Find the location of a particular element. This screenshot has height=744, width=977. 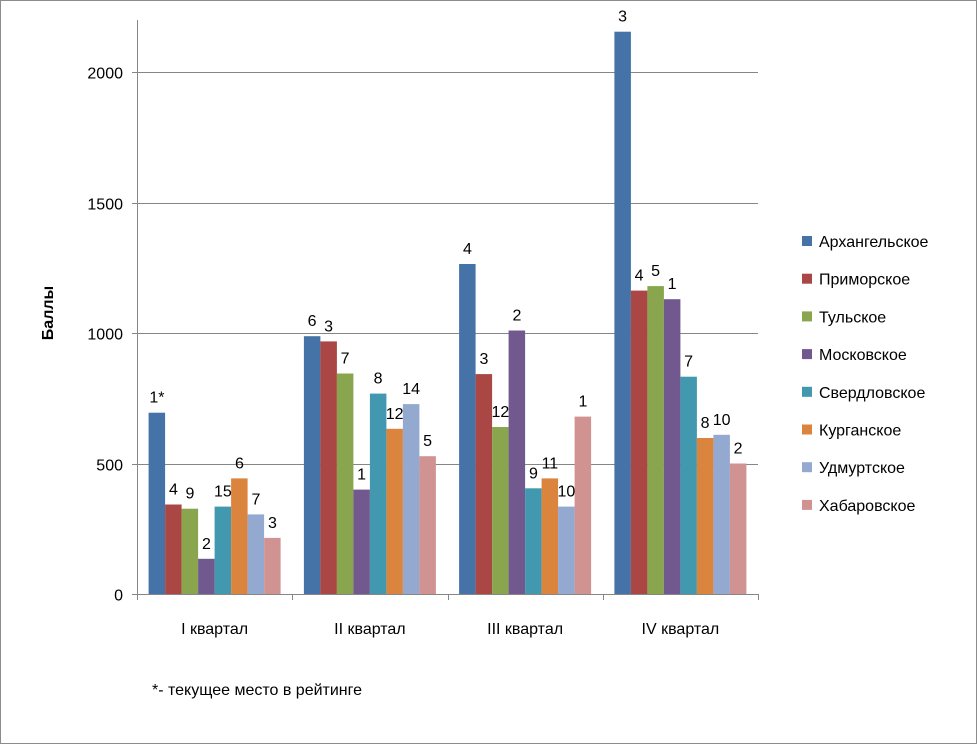

legend-label: Тульское is located at coordinates (852, 317).